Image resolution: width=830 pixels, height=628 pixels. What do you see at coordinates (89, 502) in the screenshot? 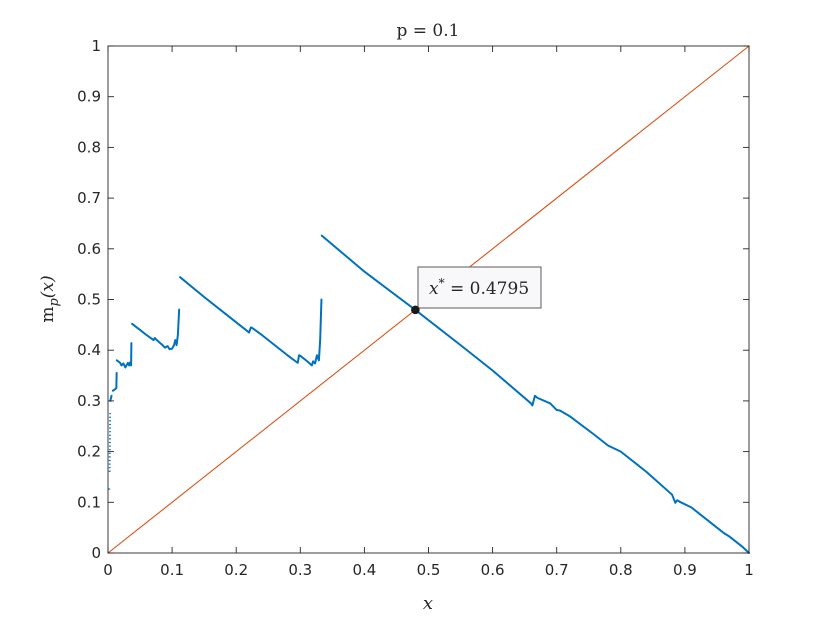
I see `y-tick-label: 0.1` at bounding box center [89, 502].